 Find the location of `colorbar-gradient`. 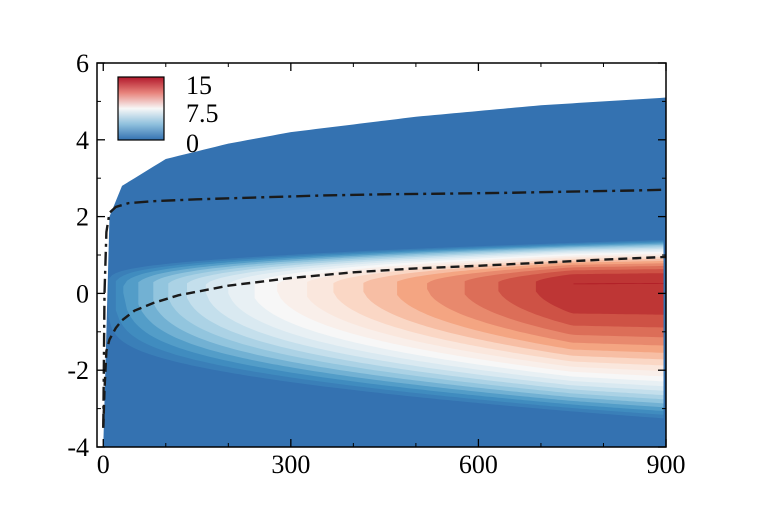

colorbar-gradient is located at coordinates (141, 108).